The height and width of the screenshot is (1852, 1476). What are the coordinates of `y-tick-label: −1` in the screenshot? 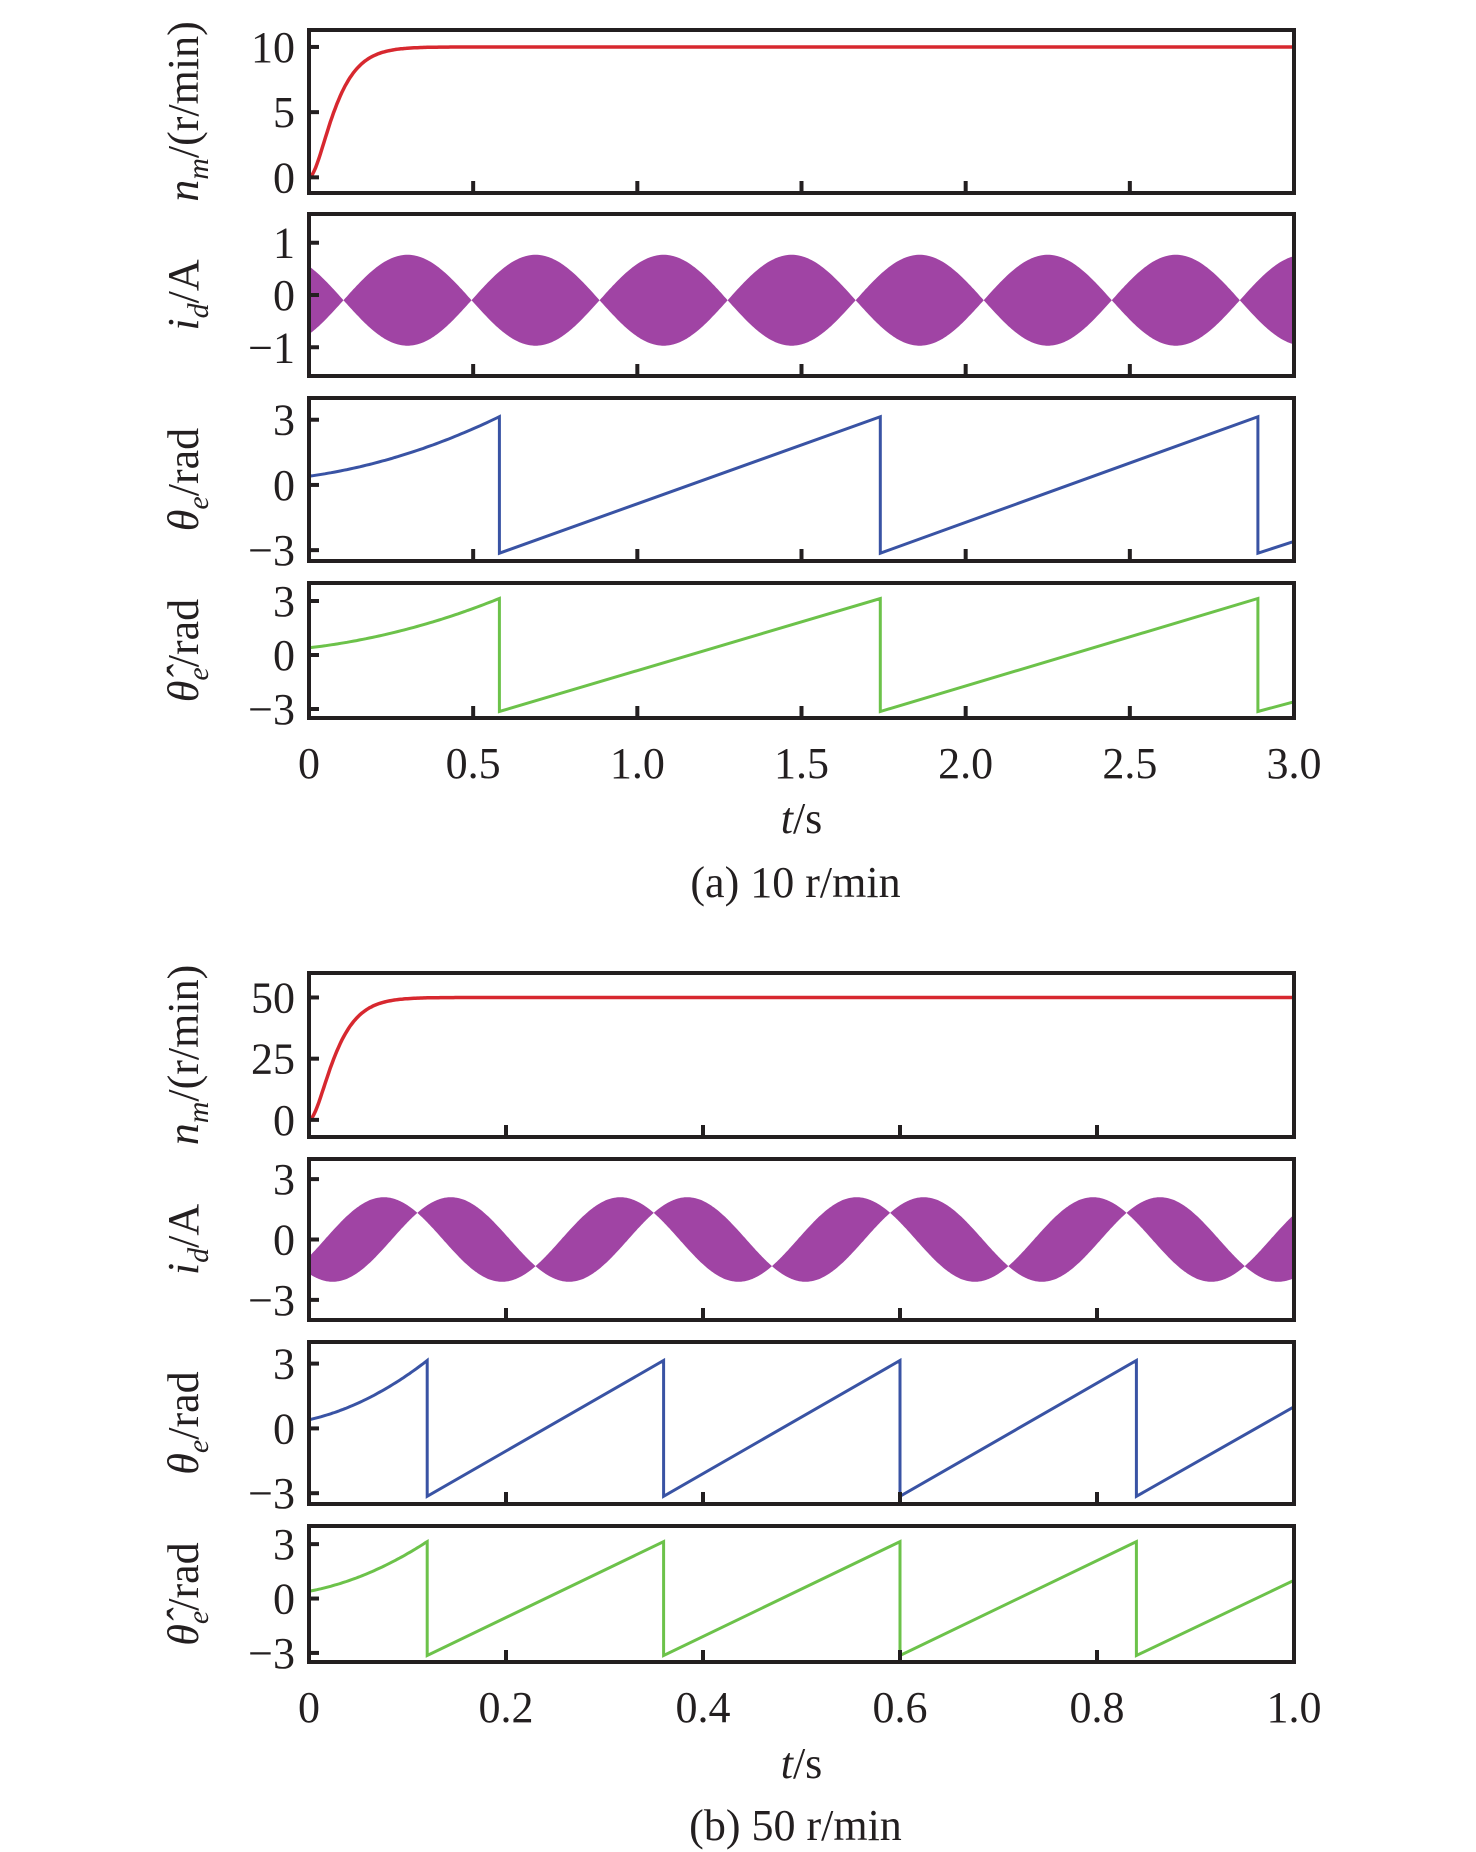 It's located at (271, 347).